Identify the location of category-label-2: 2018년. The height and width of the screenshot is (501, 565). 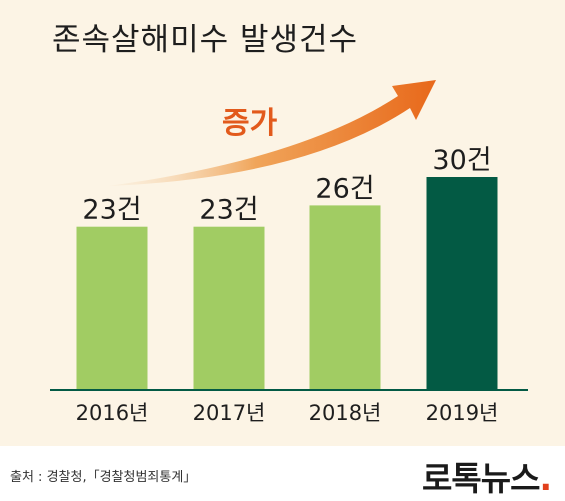
(345, 413).